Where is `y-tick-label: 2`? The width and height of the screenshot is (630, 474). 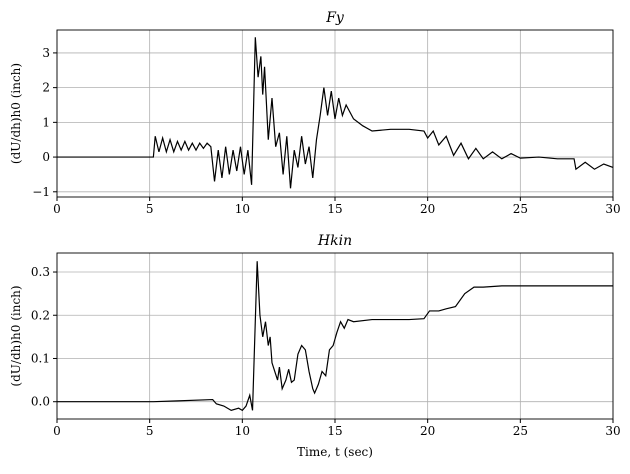 y-tick-label: 2 is located at coordinates (46, 88).